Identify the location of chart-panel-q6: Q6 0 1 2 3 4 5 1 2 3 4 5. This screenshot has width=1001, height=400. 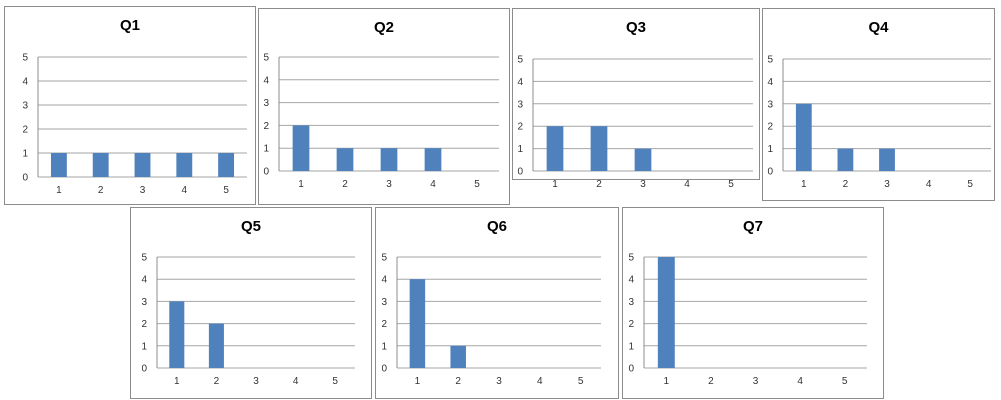
(497, 303).